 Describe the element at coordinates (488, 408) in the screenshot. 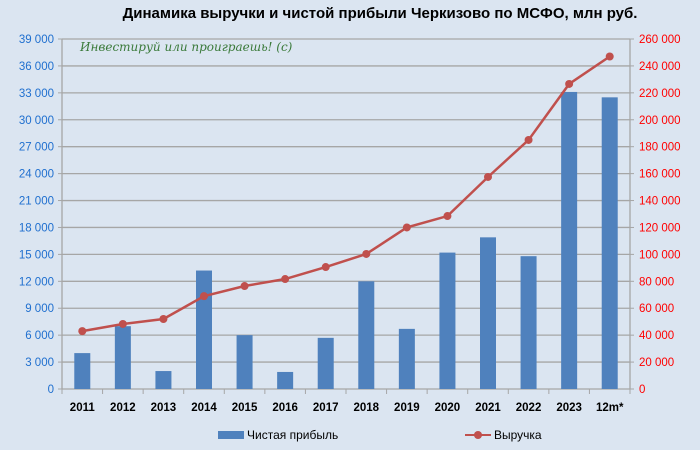

I see `x-axis-label: 2021` at that location.